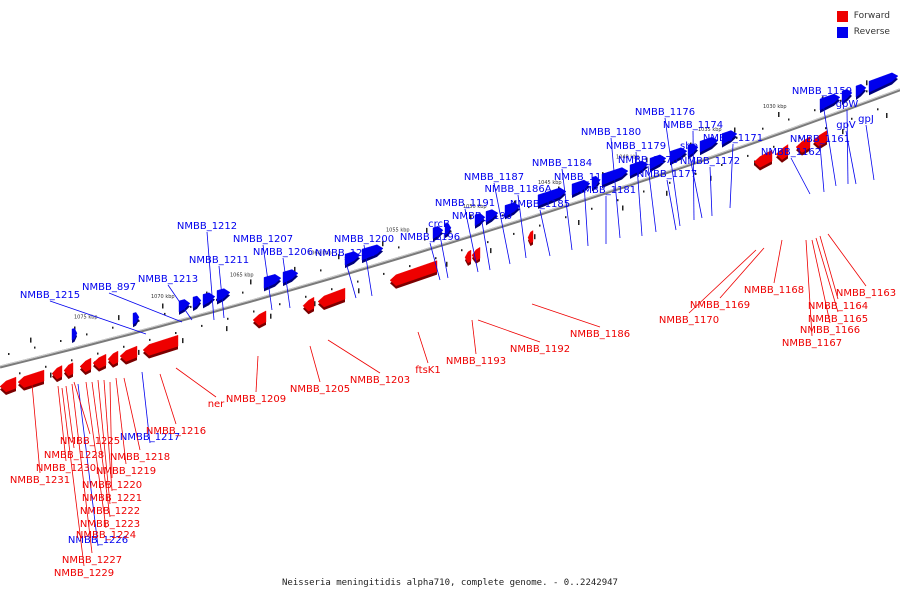 The width and height of the screenshot is (900, 600). Describe the element at coordinates (86, 317) in the screenshot. I see `axis-tick-label: 1075 kbp` at that location.